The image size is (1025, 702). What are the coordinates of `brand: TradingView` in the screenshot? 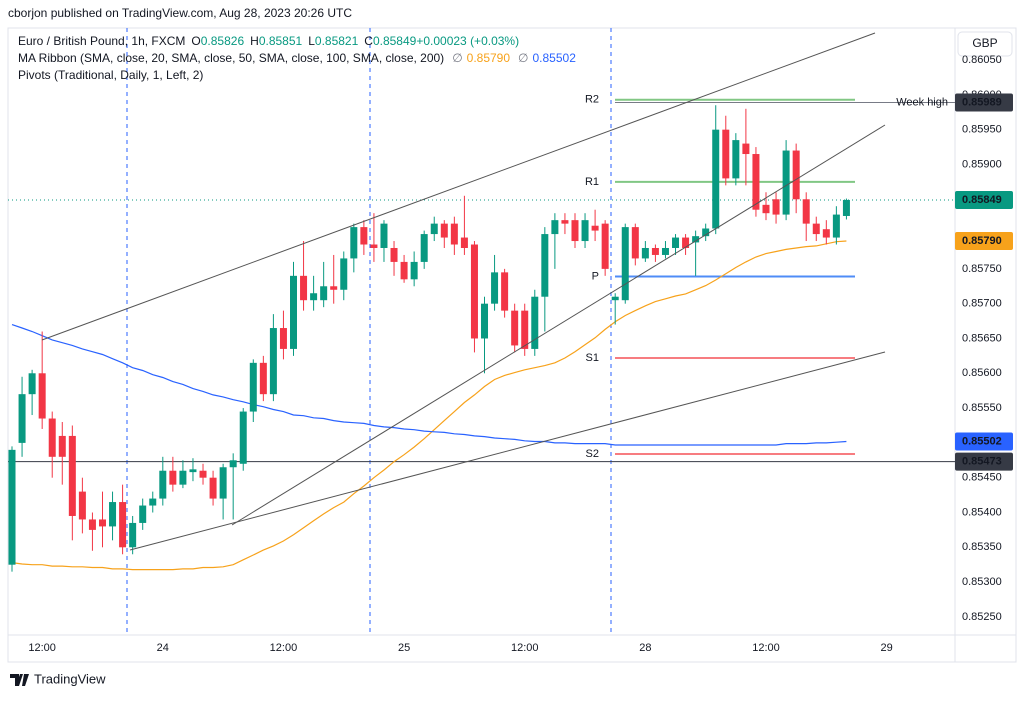 It's located at (58, 678).